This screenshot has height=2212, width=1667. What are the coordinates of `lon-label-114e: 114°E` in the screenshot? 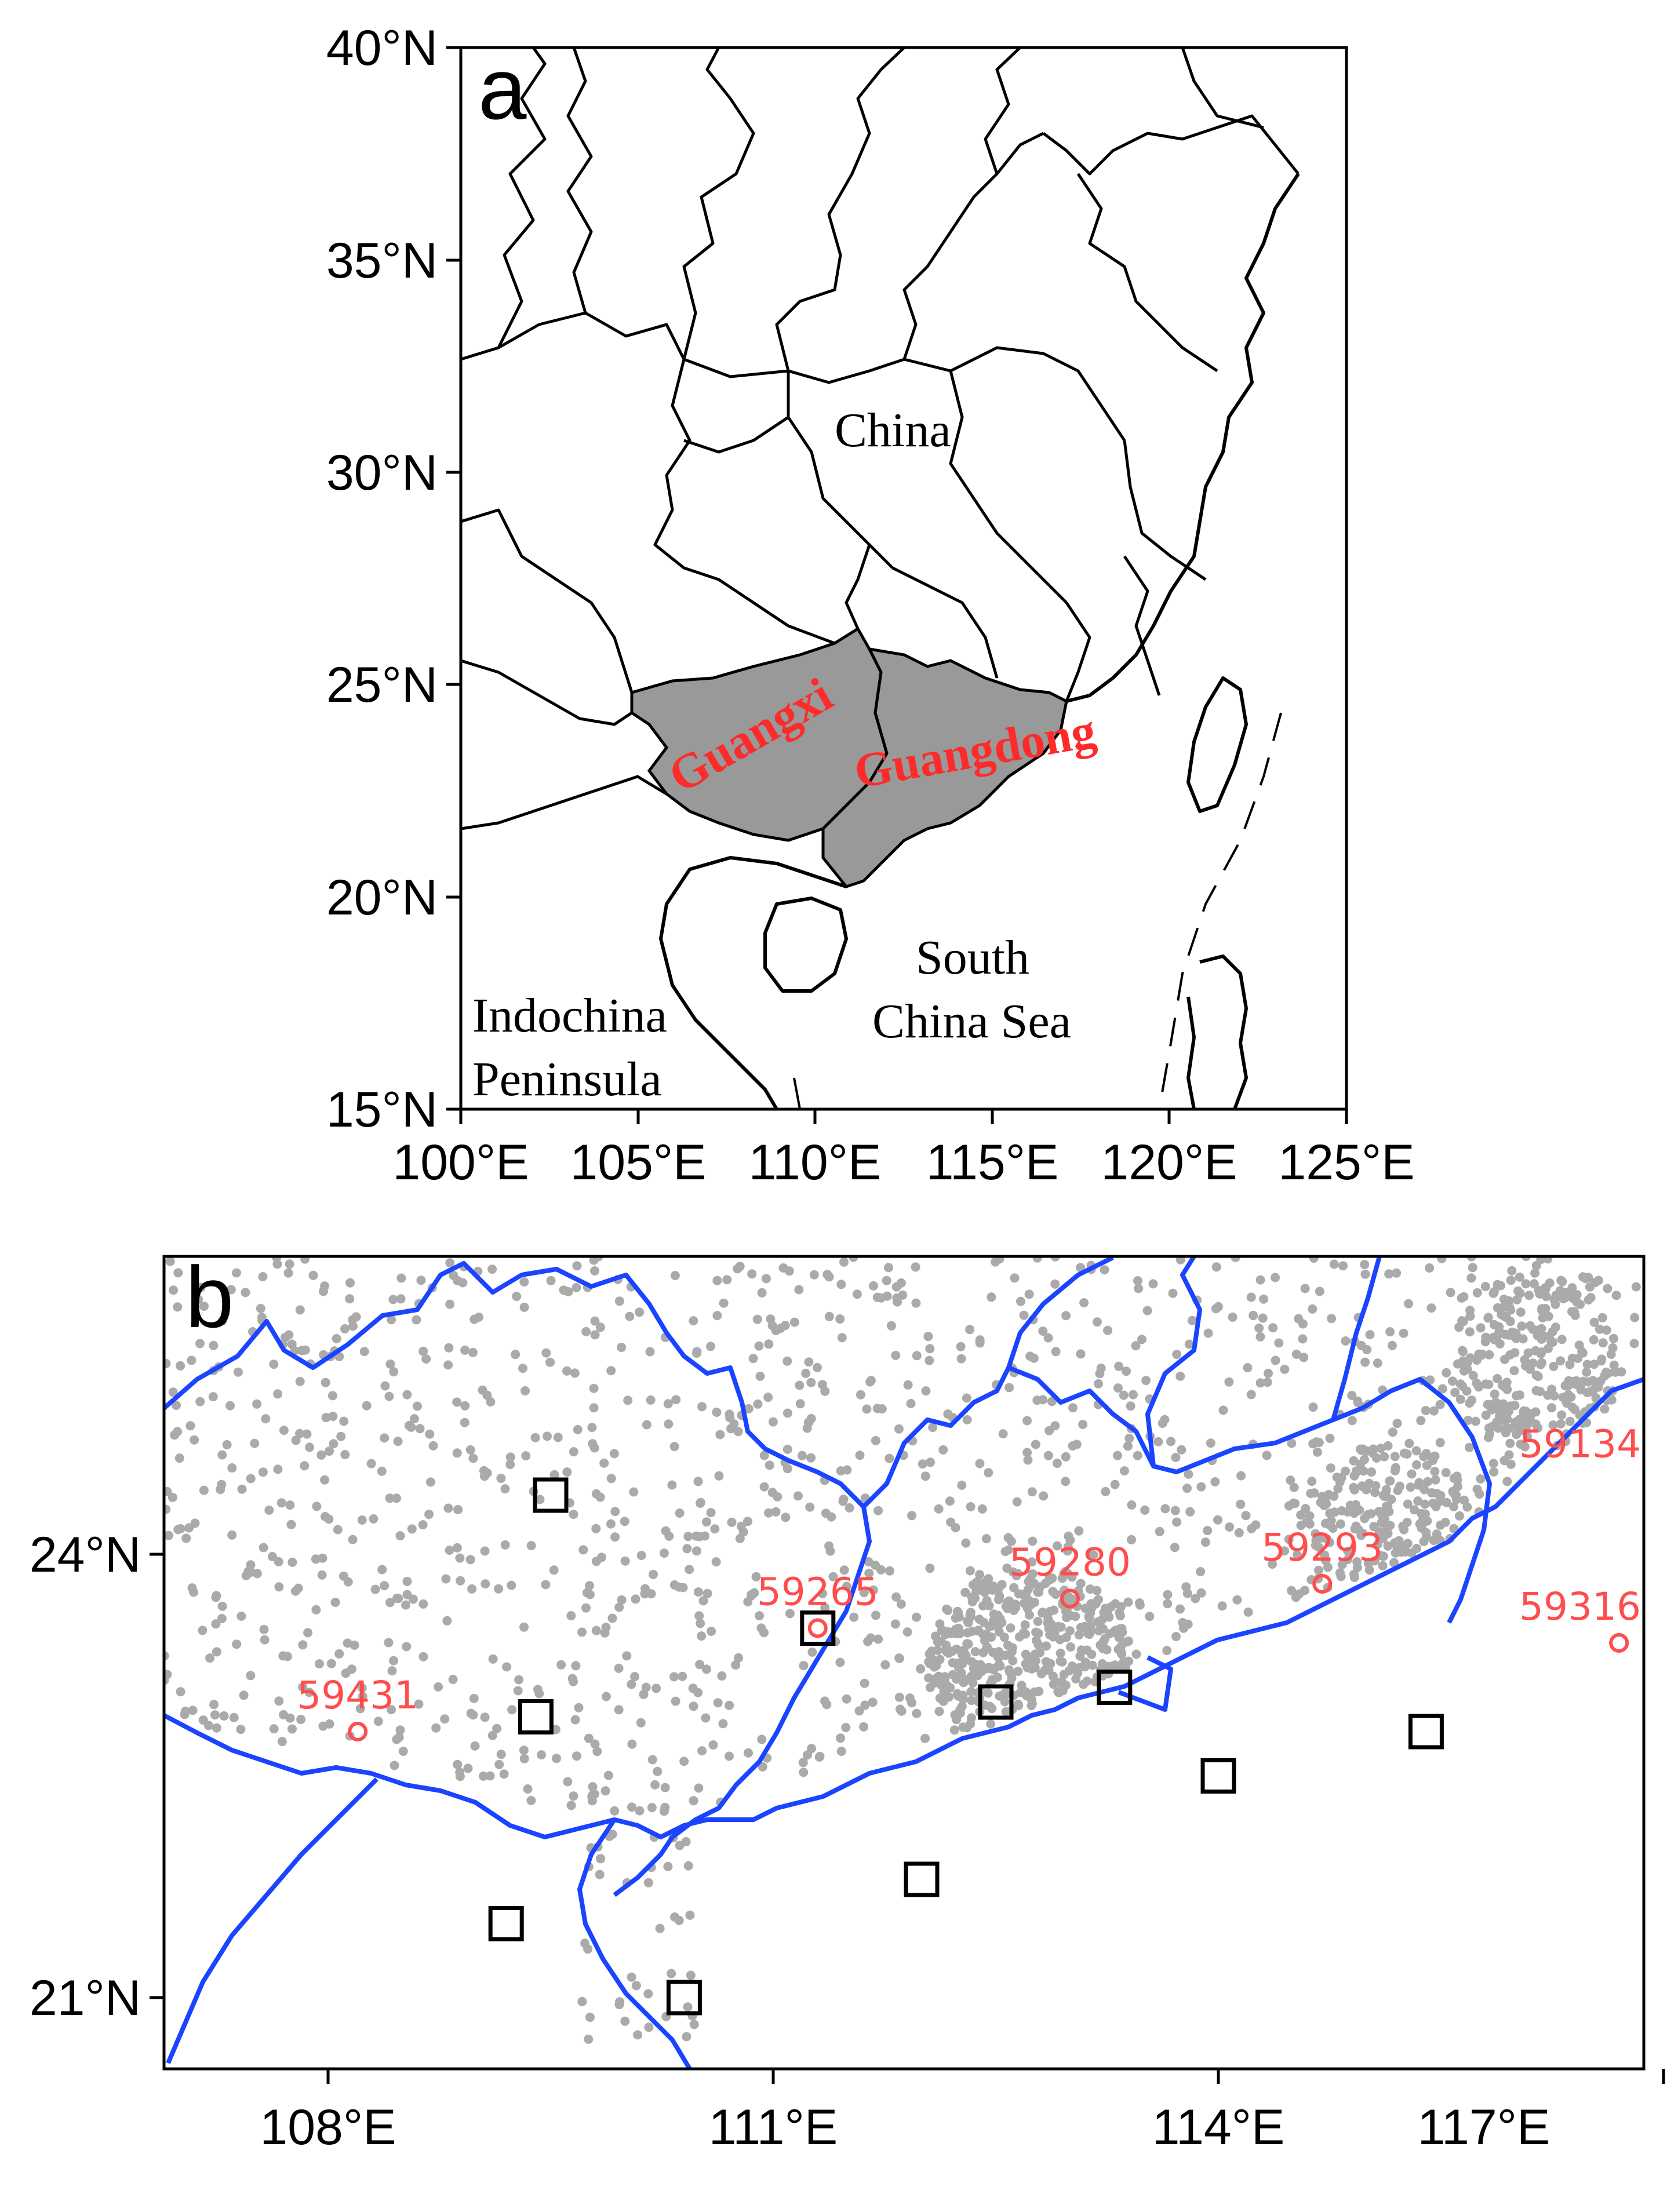 It's located at (1218, 2127).